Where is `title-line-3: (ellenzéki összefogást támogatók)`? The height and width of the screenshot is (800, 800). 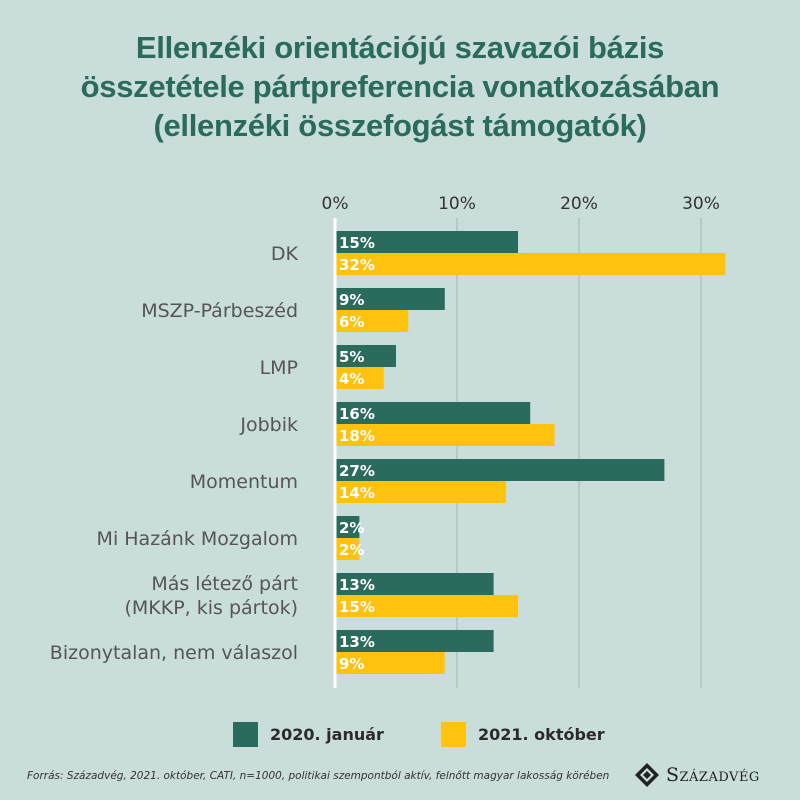
title-line-3: (ellenzéki összefogást támogatók) is located at coordinates (400, 125).